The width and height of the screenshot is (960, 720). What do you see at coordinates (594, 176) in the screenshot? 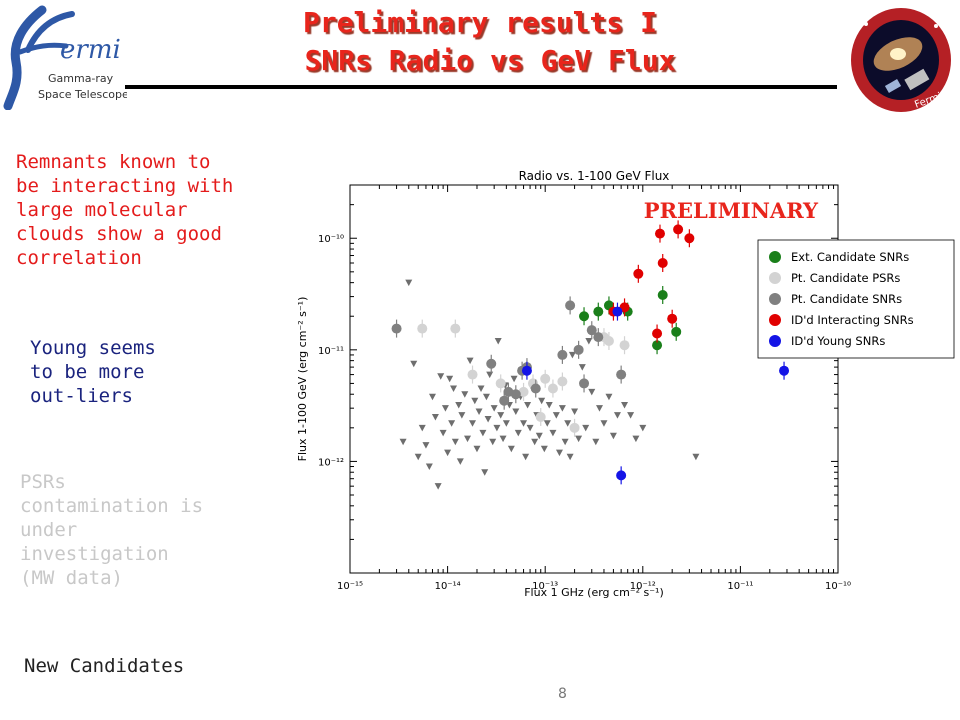
I see `chart-title: Radio vs. 1-100 GeV Flux` at bounding box center [594, 176].